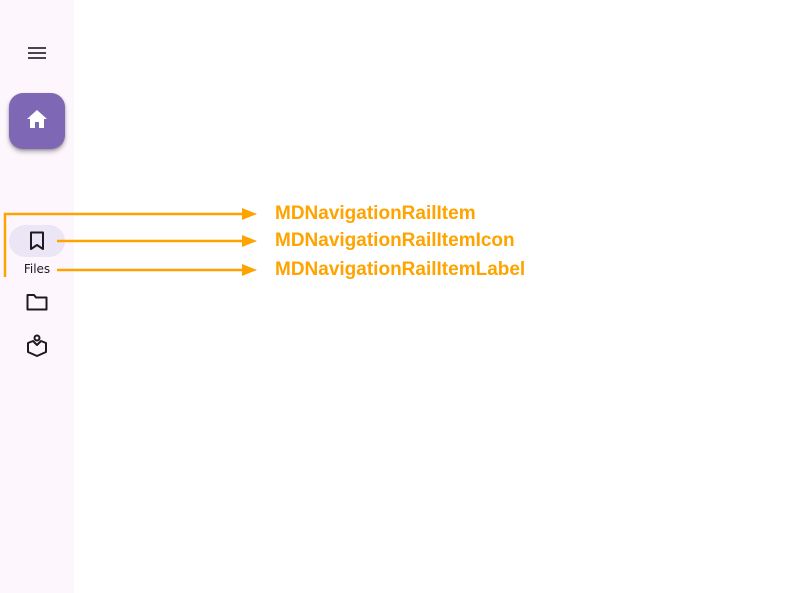 Image resolution: width=795 pixels, height=593 pixels. What do you see at coordinates (375, 213) in the screenshot?
I see `annotation-rail-item: MDNavigationRailItem` at bounding box center [375, 213].